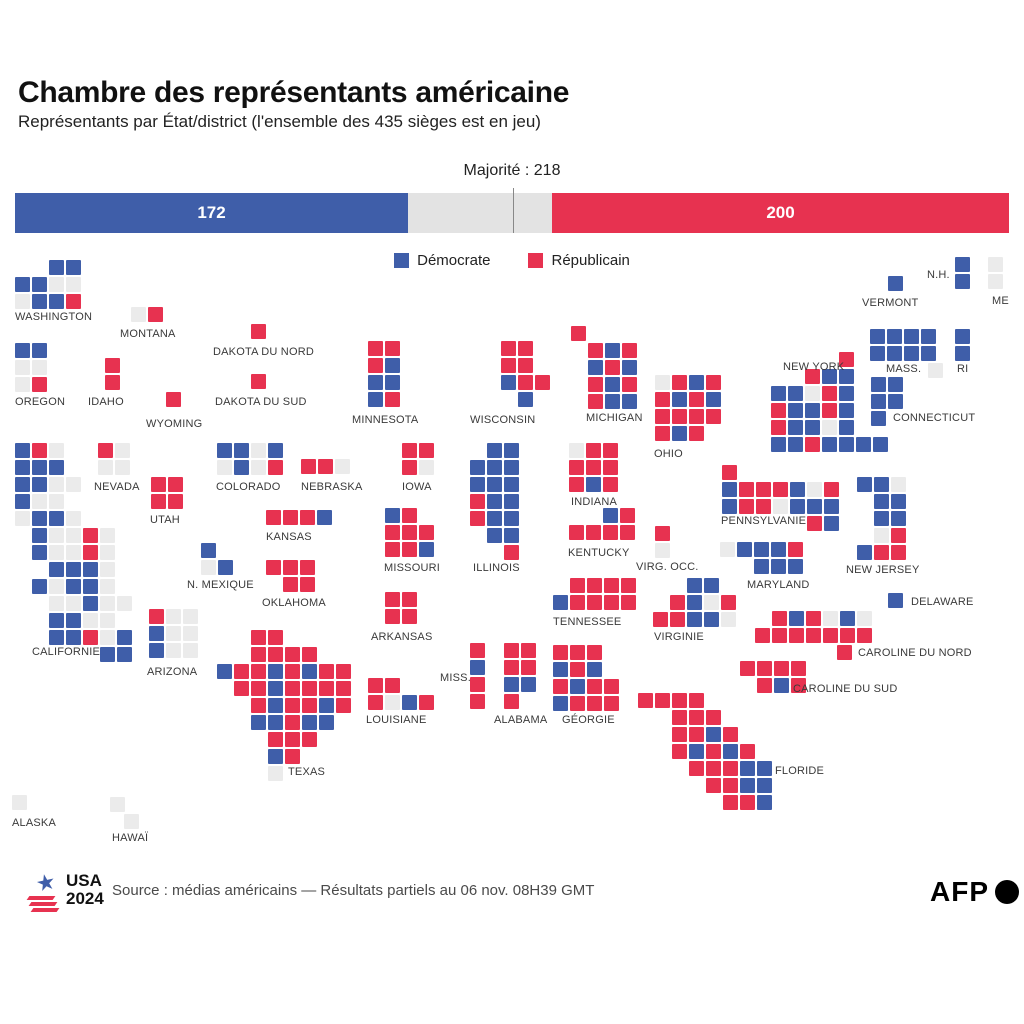  What do you see at coordinates (40, 402) in the screenshot?
I see `state-label-oregon: OREGON` at bounding box center [40, 402].